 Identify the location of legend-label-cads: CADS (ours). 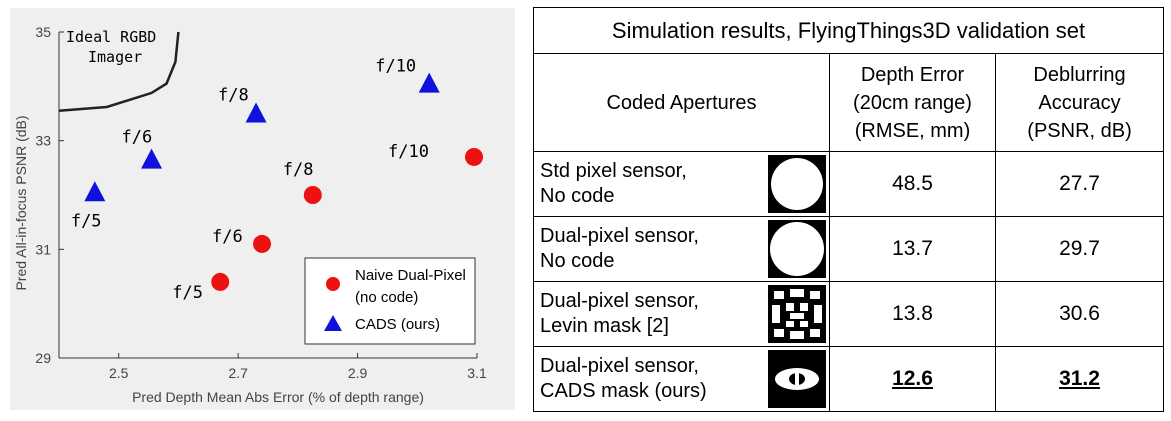
(397, 324).